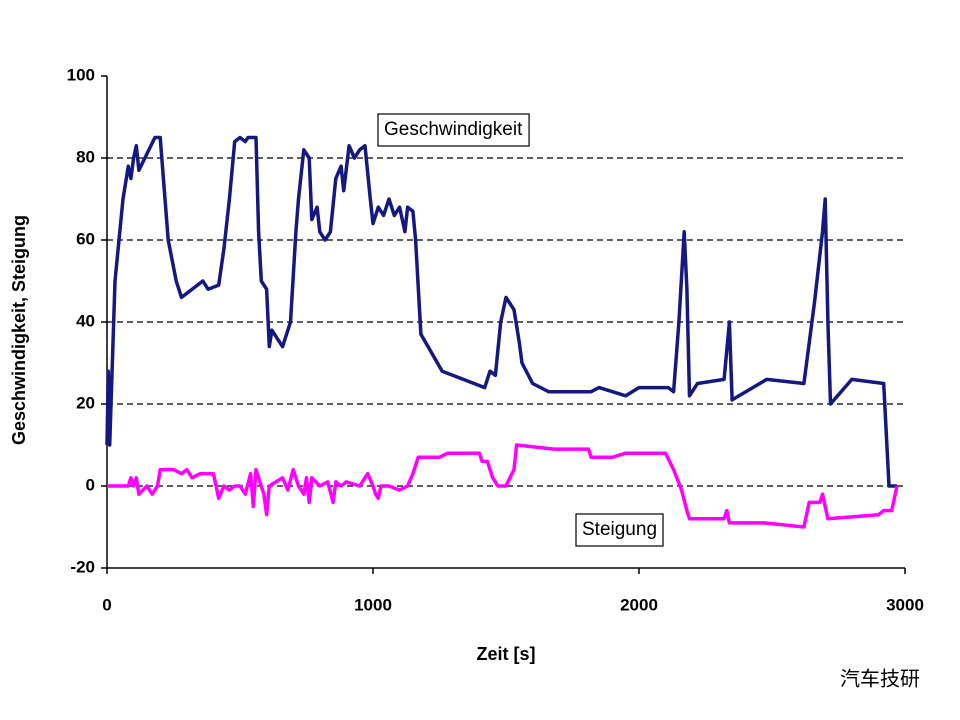 The image size is (960, 720). Describe the element at coordinates (639, 604) in the screenshot. I see `x-tick-label: 2000` at that location.